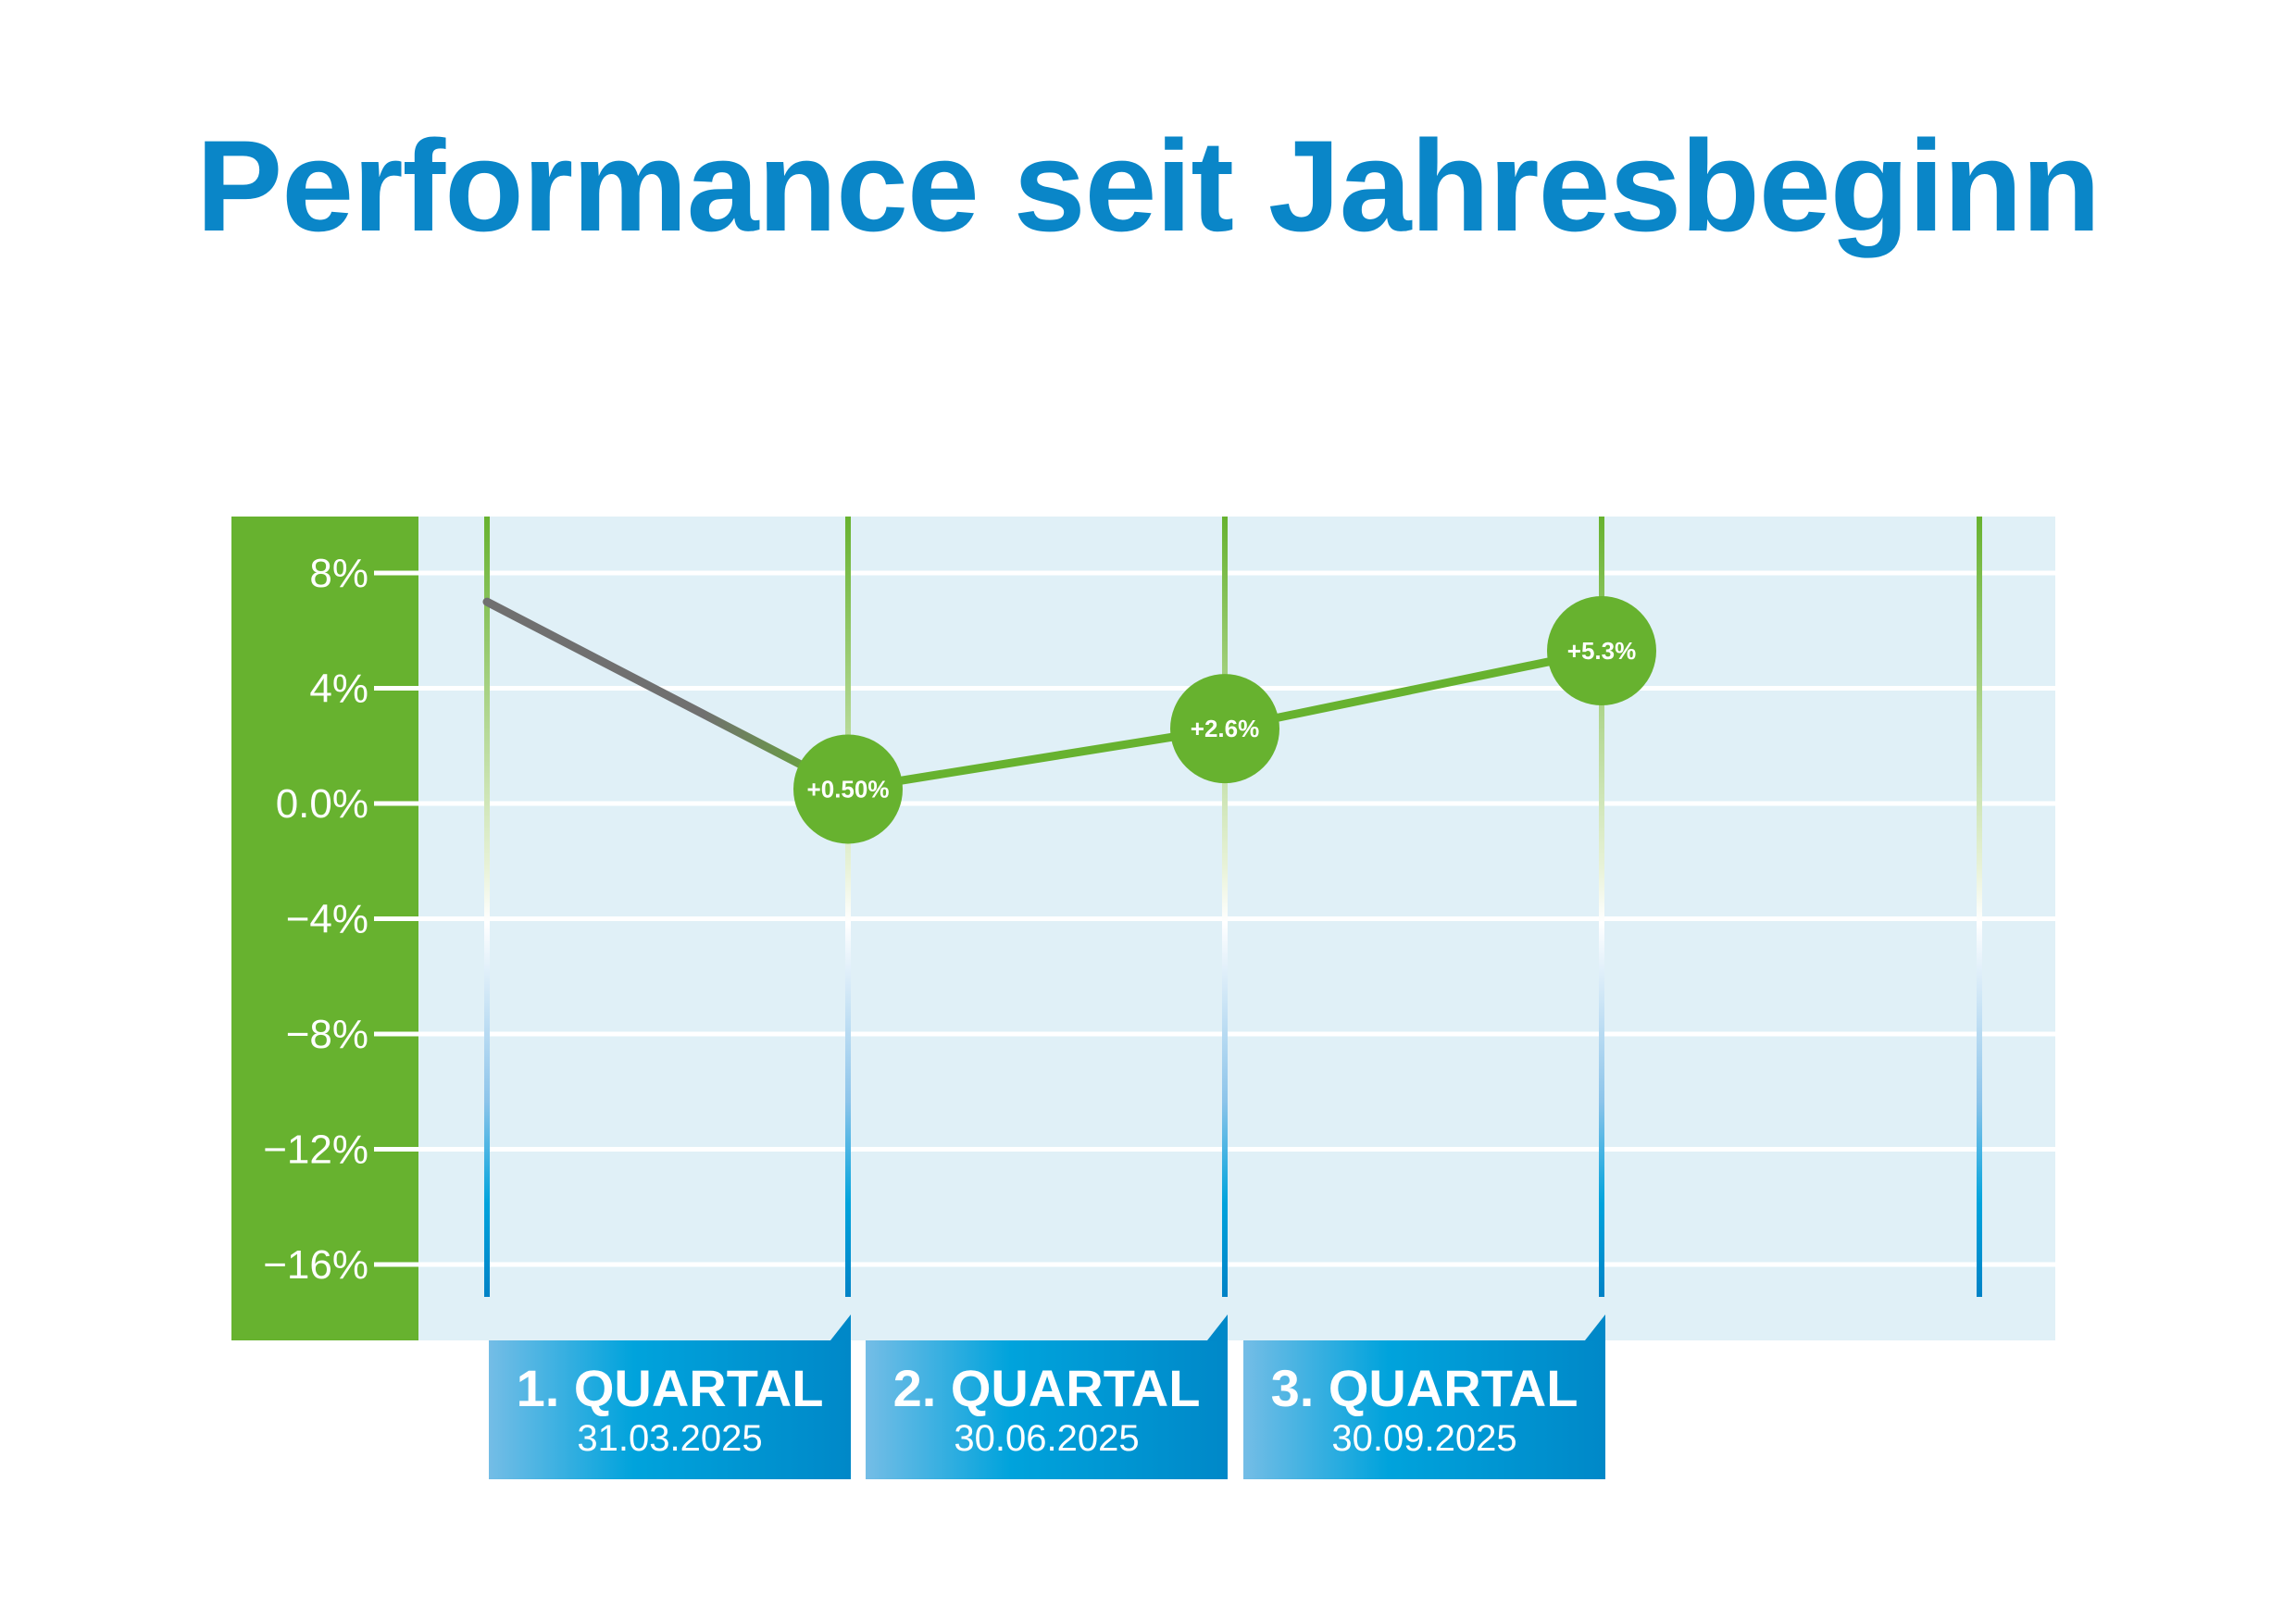  I want to click on y-tick-label: −12%, so click(315, 1150).